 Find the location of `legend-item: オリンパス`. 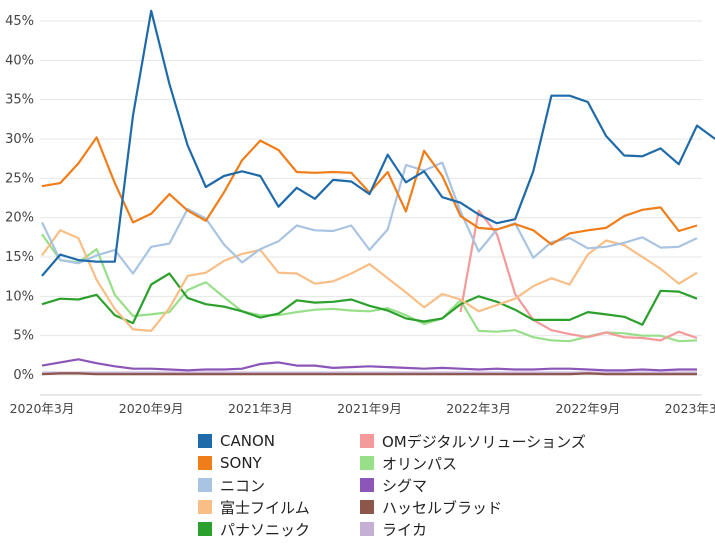

legend-item: オリンパス is located at coordinates (408, 463).